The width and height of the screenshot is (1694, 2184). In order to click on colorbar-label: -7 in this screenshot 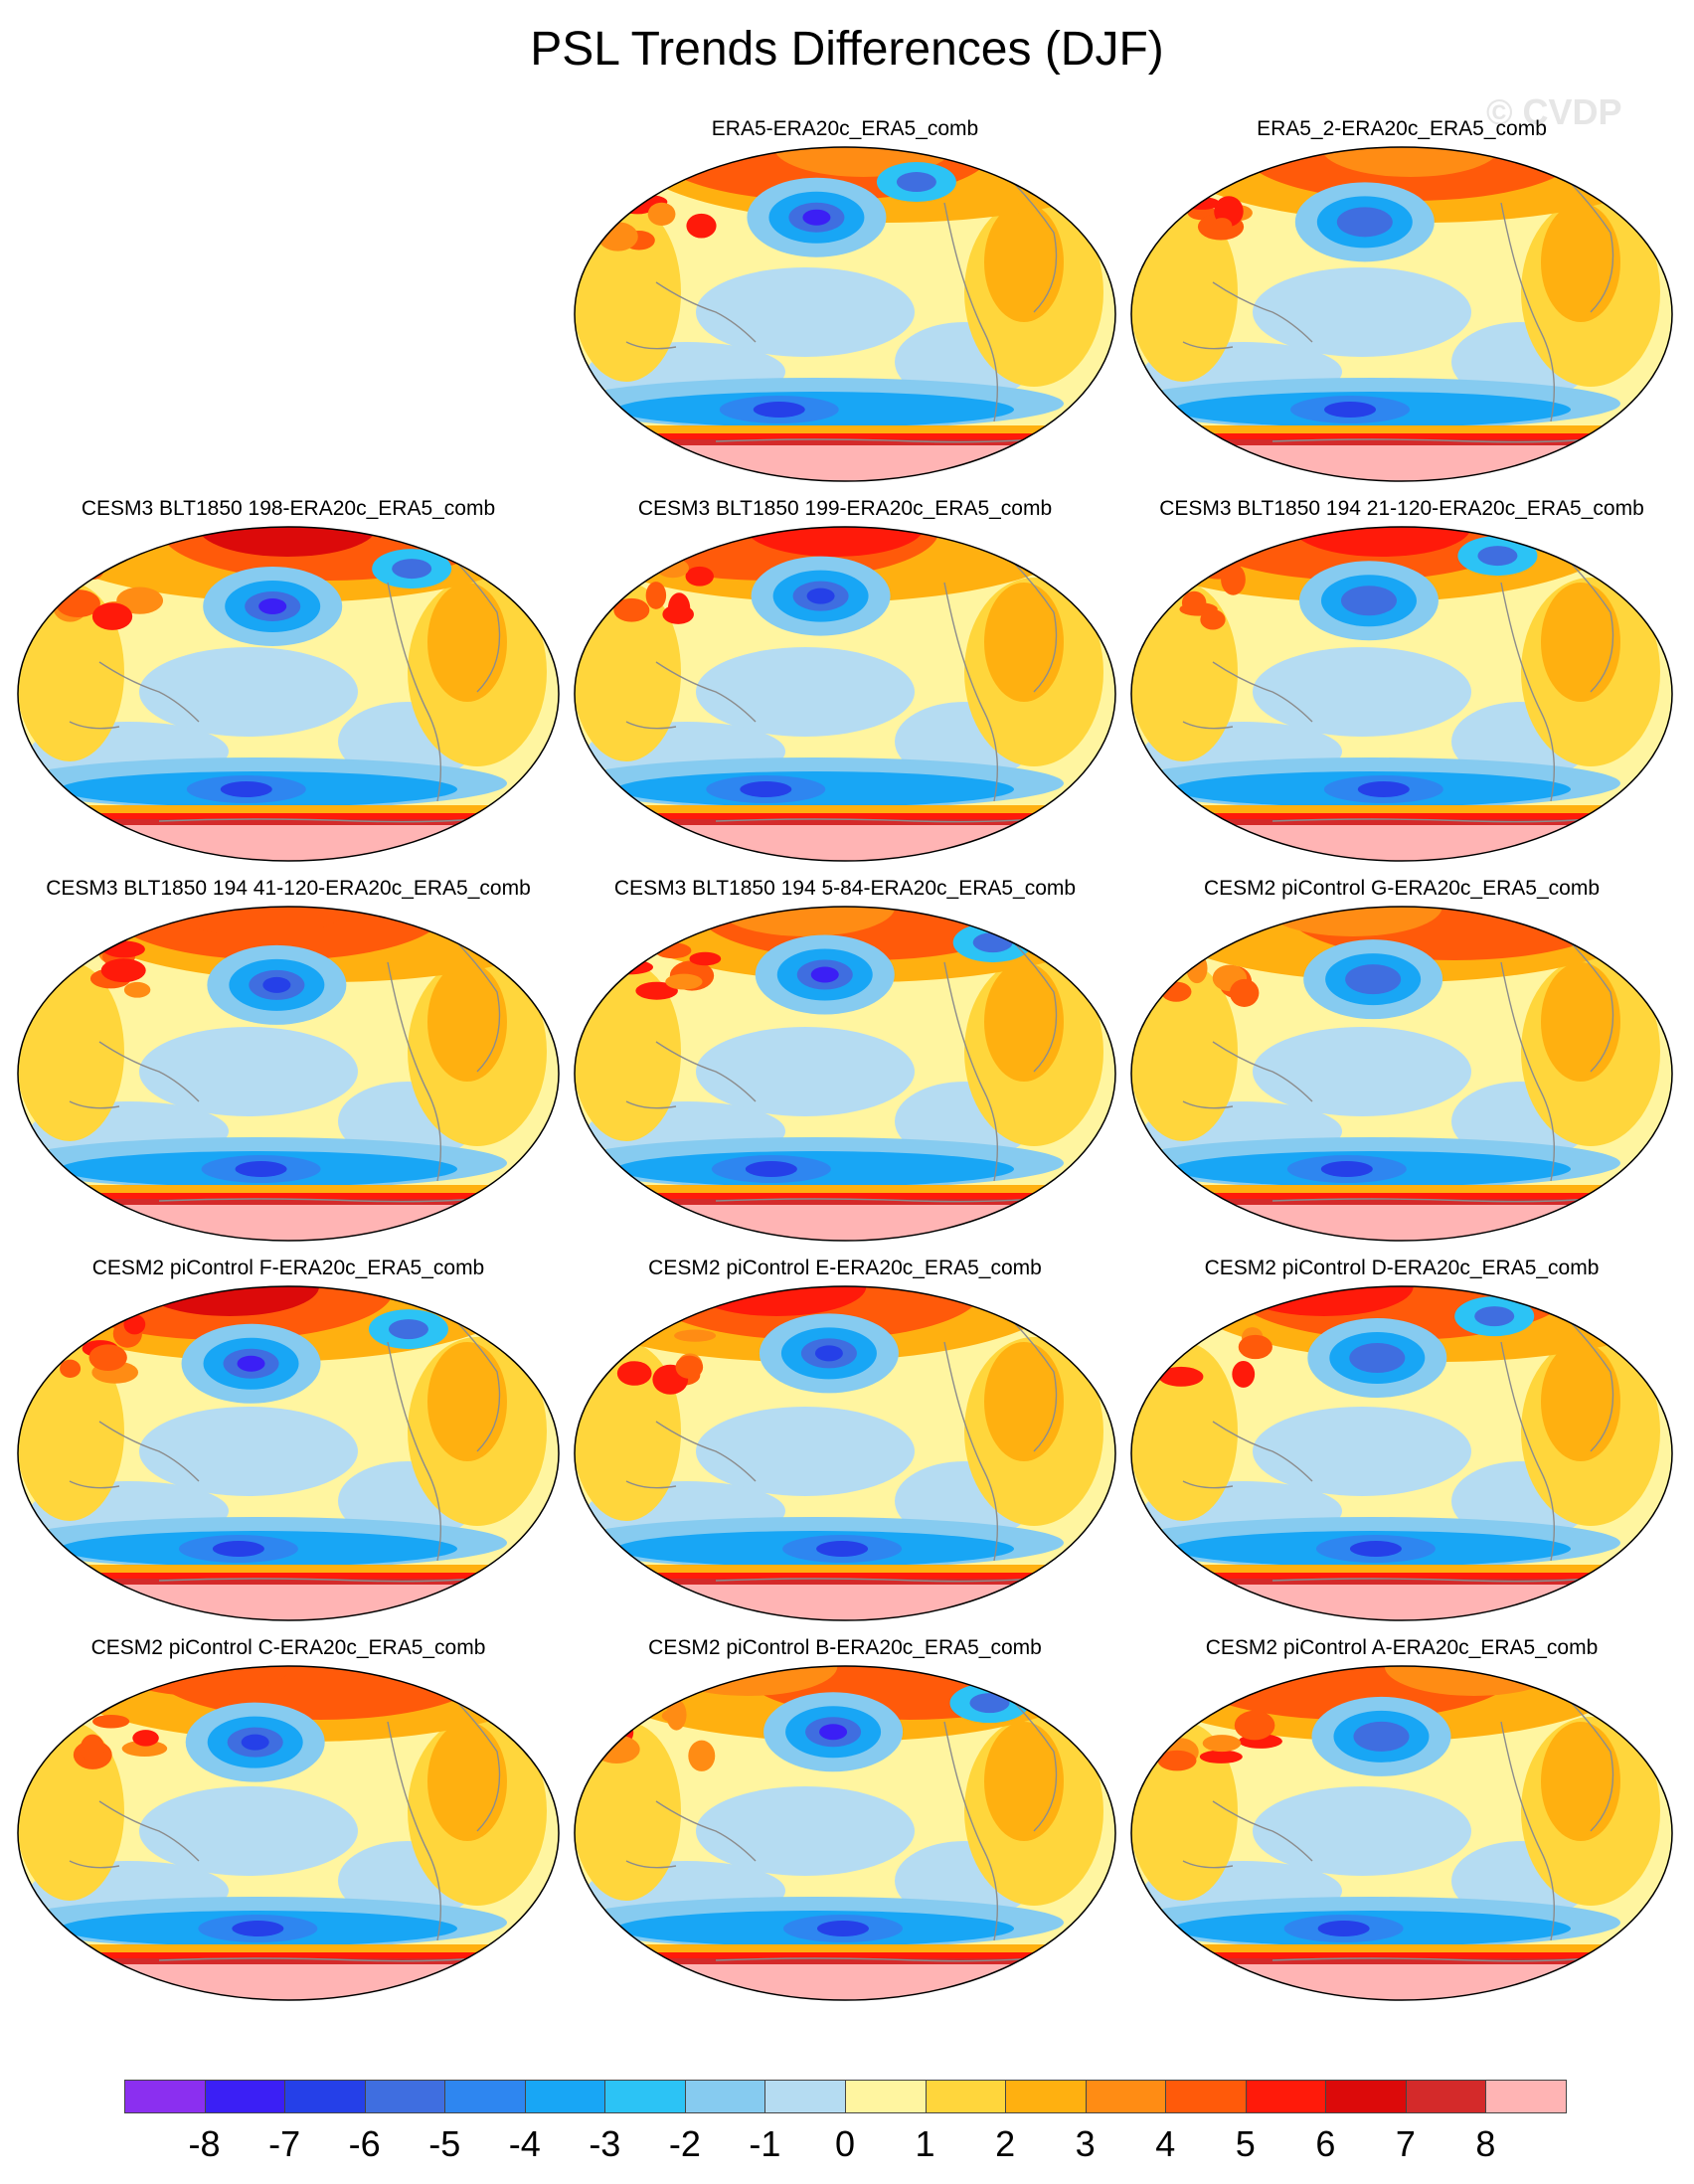, I will do `click(284, 2143)`.